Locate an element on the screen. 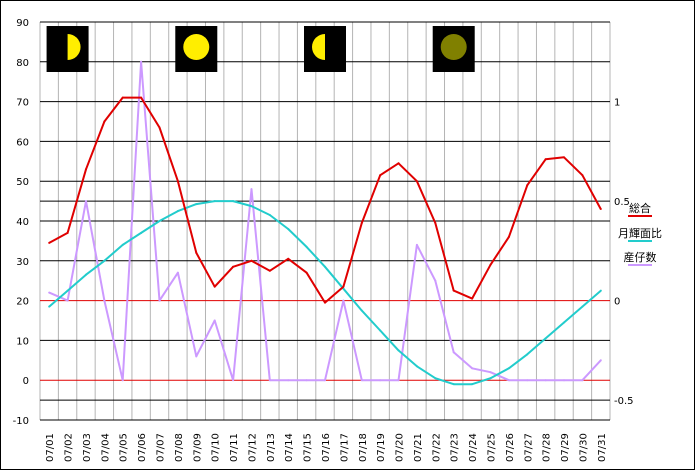 The width and height of the screenshot is (695, 470). x-axis-date-label: 07/28 is located at coordinates (547, 447).